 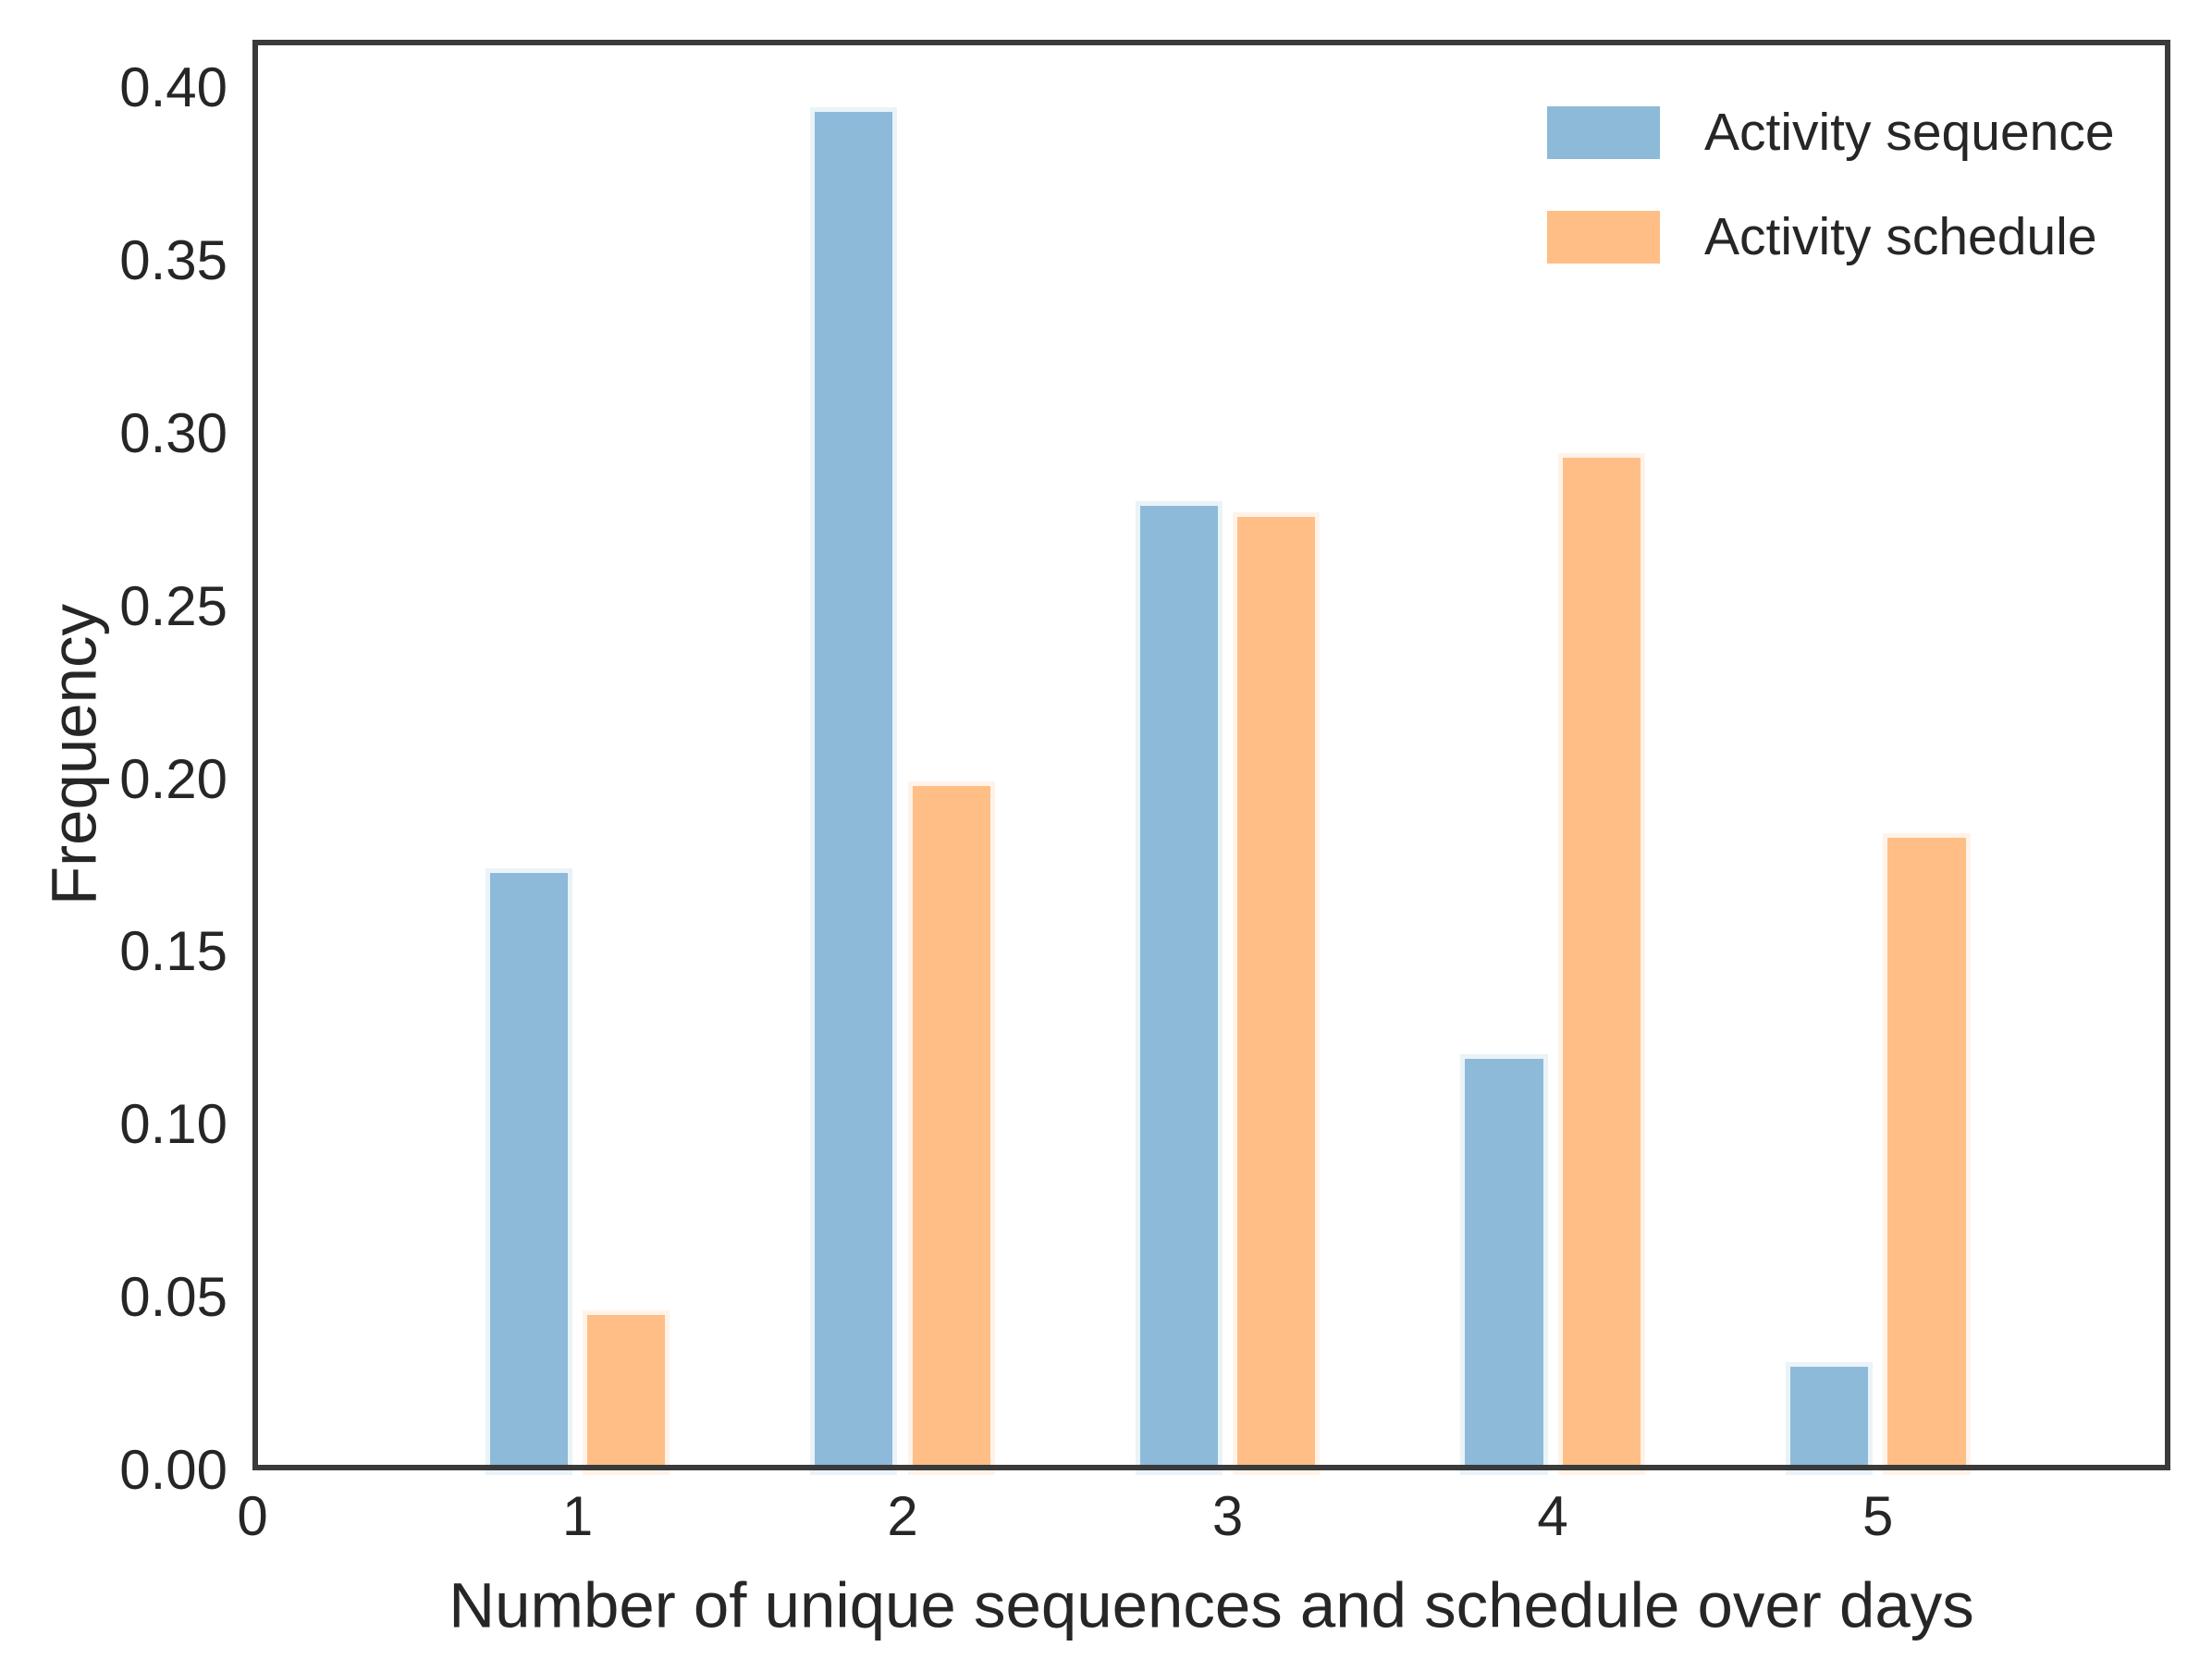 What do you see at coordinates (173, 88) in the screenshot?
I see `y-tick-label-0.40: 0.40` at bounding box center [173, 88].